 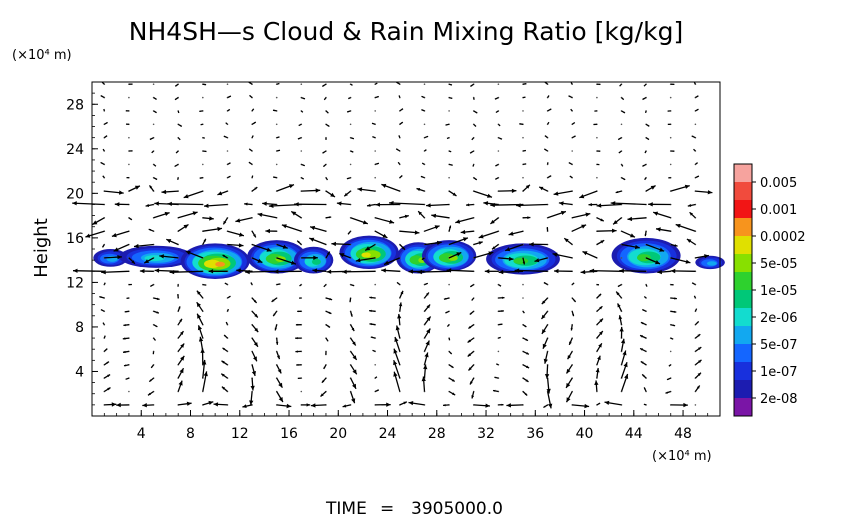 What do you see at coordinates (79, 372) in the screenshot?
I see `y-tick-label: 4` at bounding box center [79, 372].